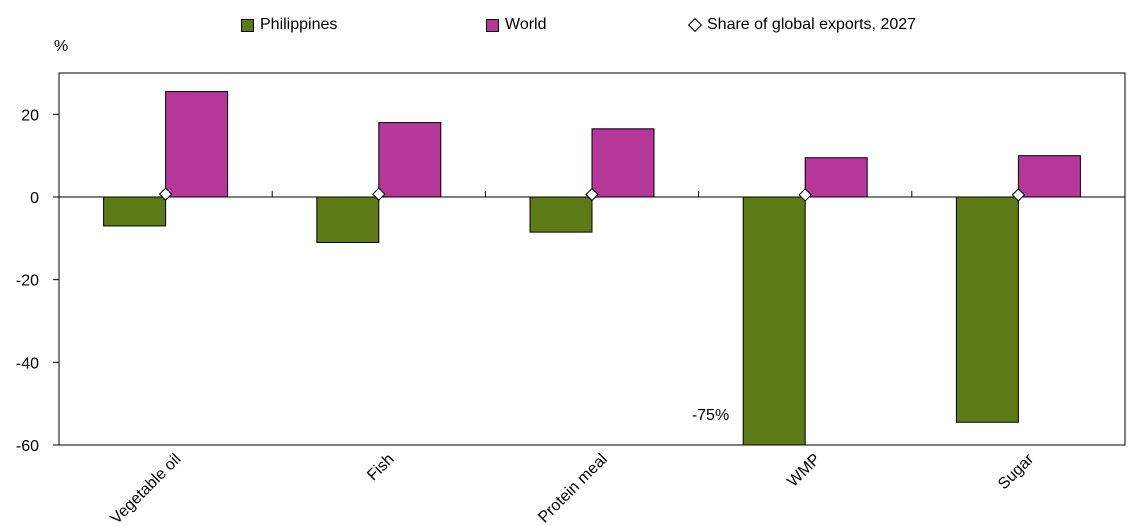  Describe the element at coordinates (526, 24) in the screenshot. I see `legend-label-world: World` at that location.